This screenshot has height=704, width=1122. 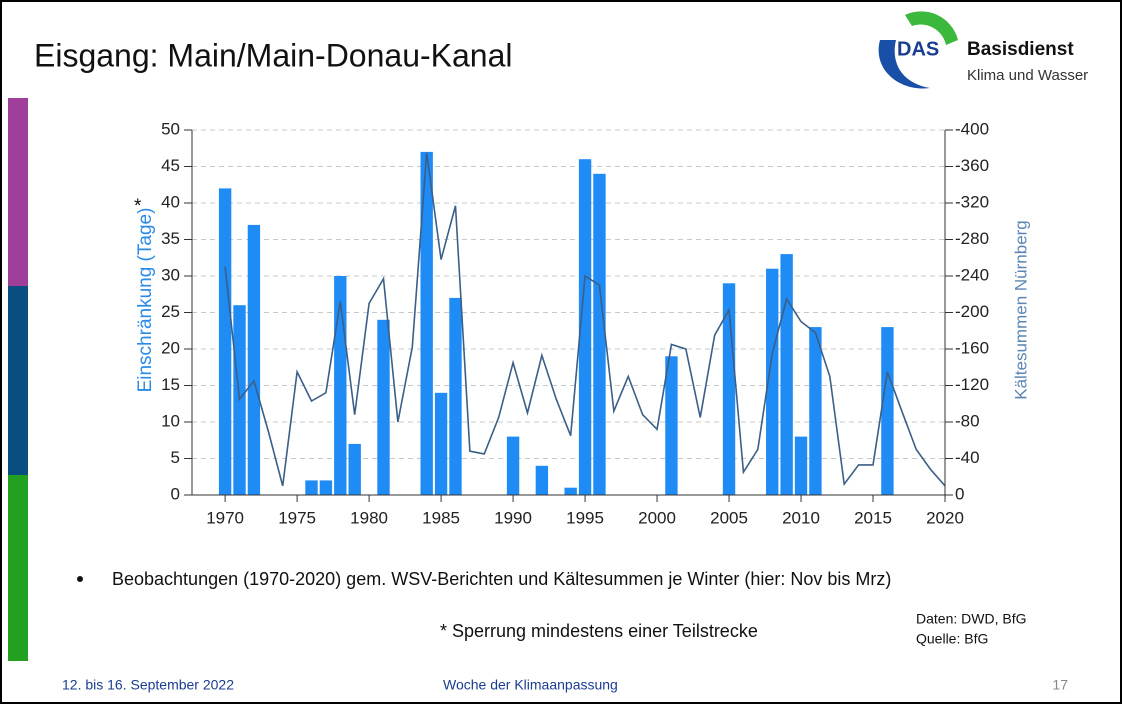 I want to click on slide-title: Eisgang: Main/Main-Donau-Kanal, so click(x=273, y=55).